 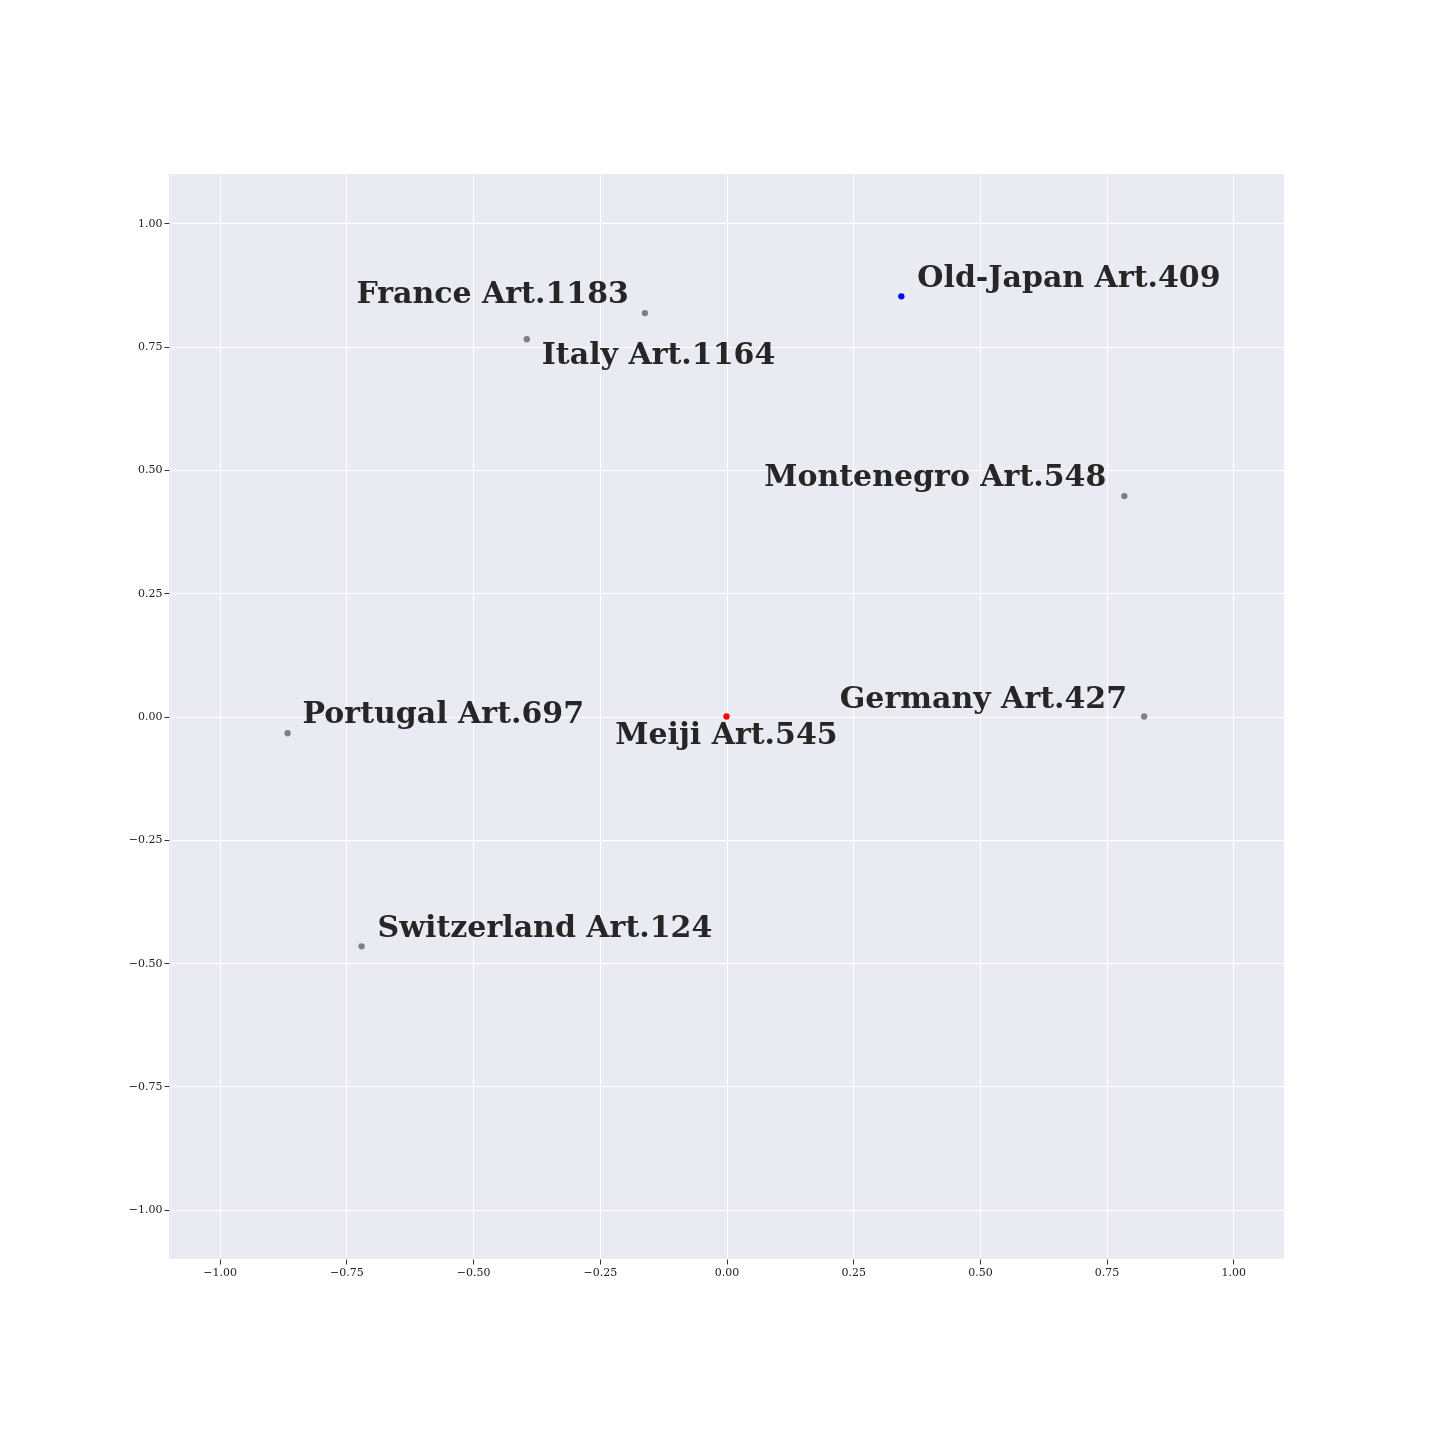 I want to click on y-tick-label: −0.50, so click(x=145, y=963).